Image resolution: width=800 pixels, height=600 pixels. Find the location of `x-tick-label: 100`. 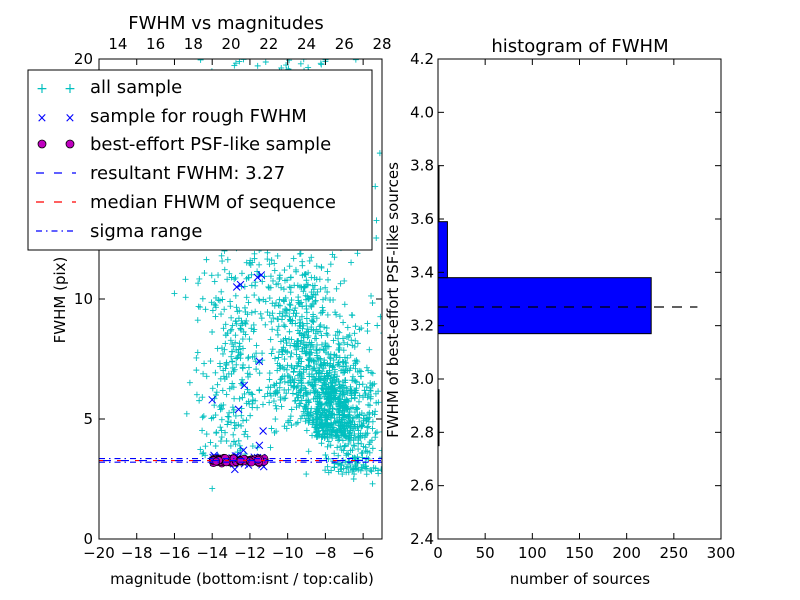

x-tick-label: 100 is located at coordinates (532, 553).